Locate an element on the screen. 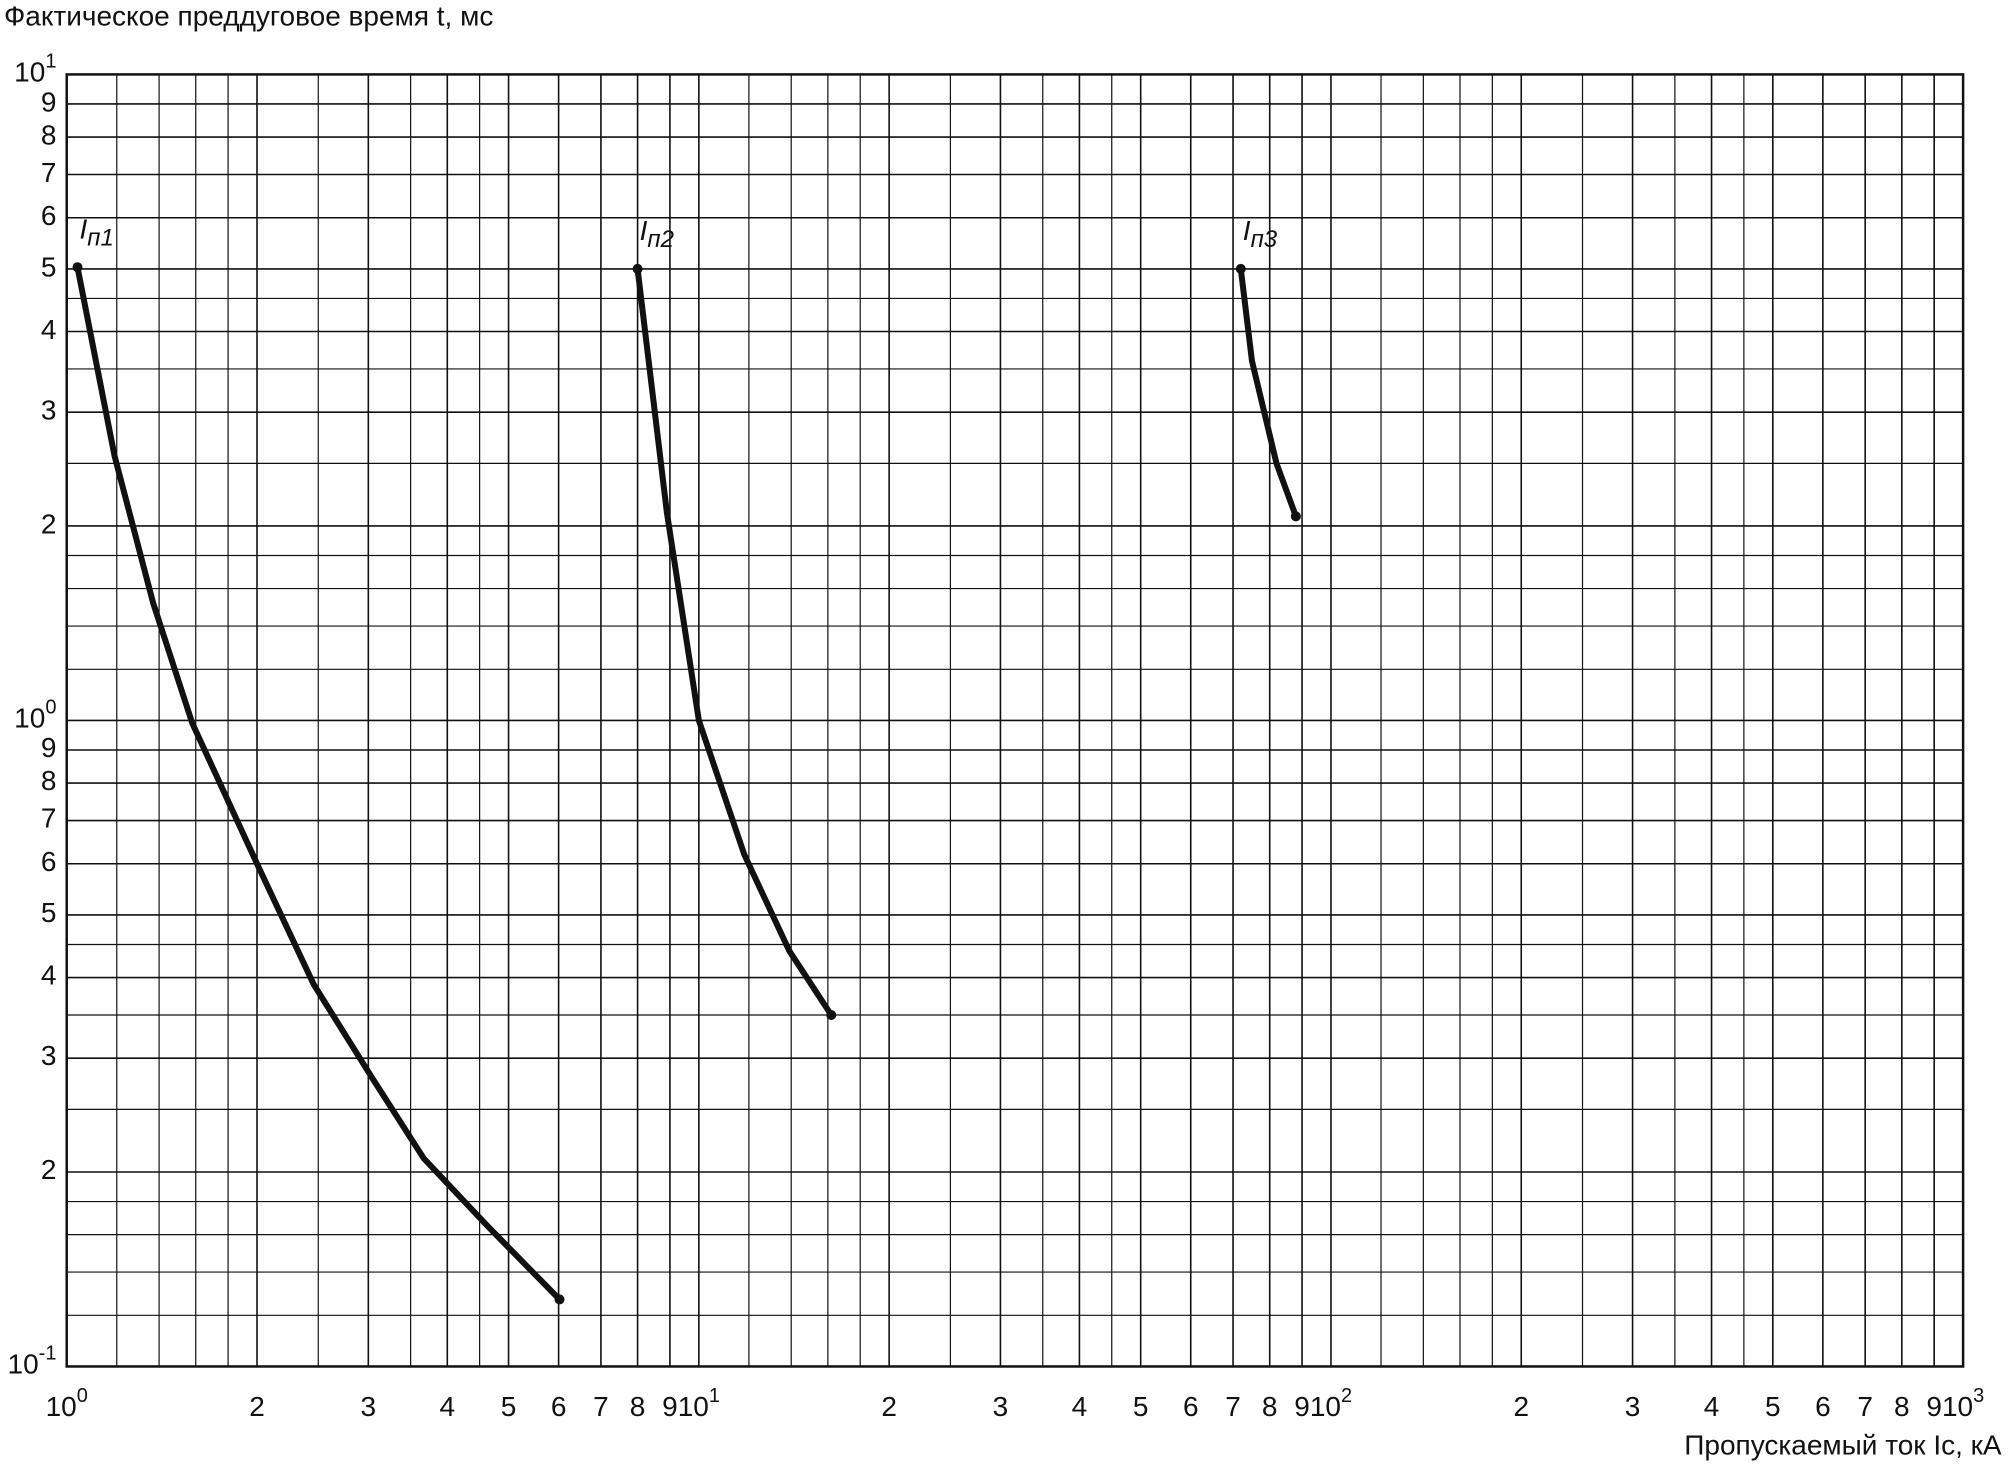  y-tick-label-base: 8 is located at coordinates (49, 780).